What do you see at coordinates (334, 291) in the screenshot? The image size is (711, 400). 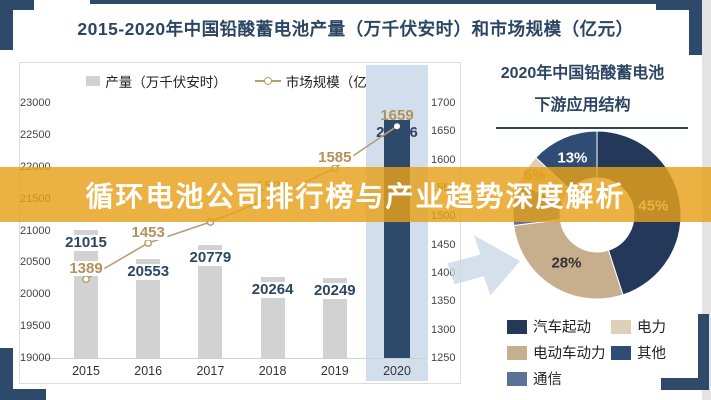 I see `bar-value-label: 20249` at bounding box center [334, 291].